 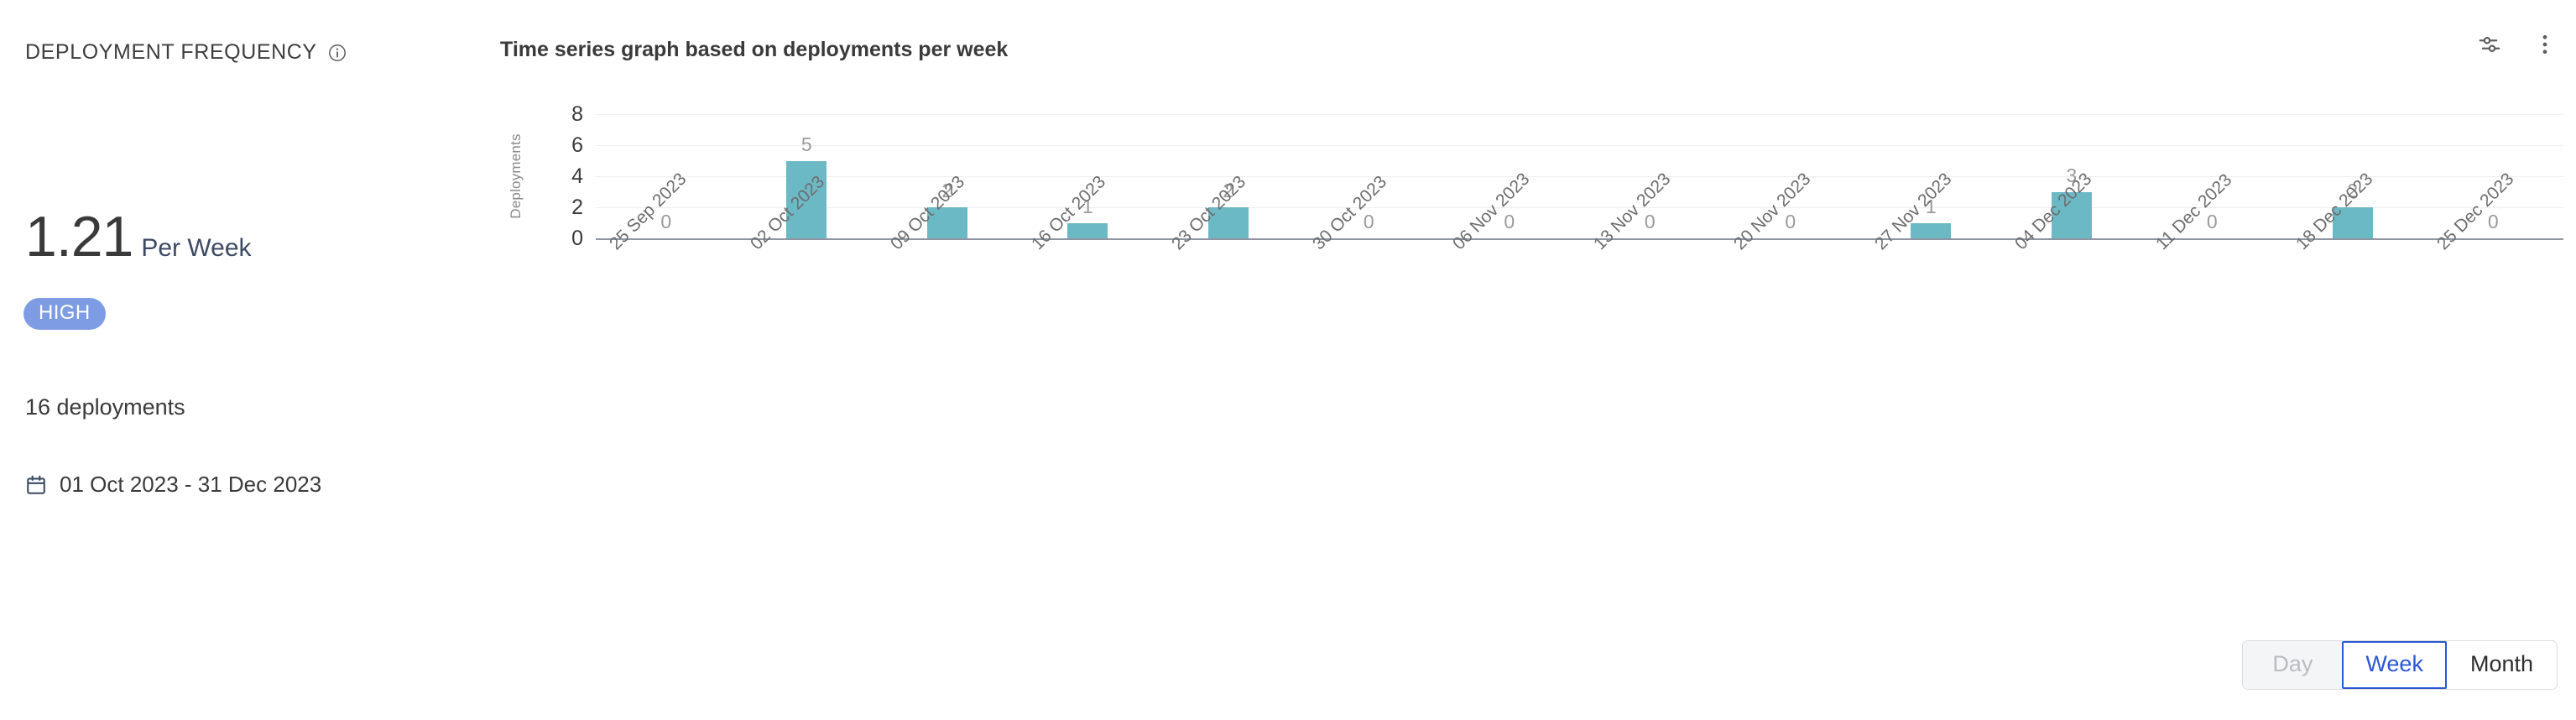 I want to click on bars-layer: 0 5 2 1 2 0 0 0 0 1 3 0 2 0, so click(x=1579, y=176).